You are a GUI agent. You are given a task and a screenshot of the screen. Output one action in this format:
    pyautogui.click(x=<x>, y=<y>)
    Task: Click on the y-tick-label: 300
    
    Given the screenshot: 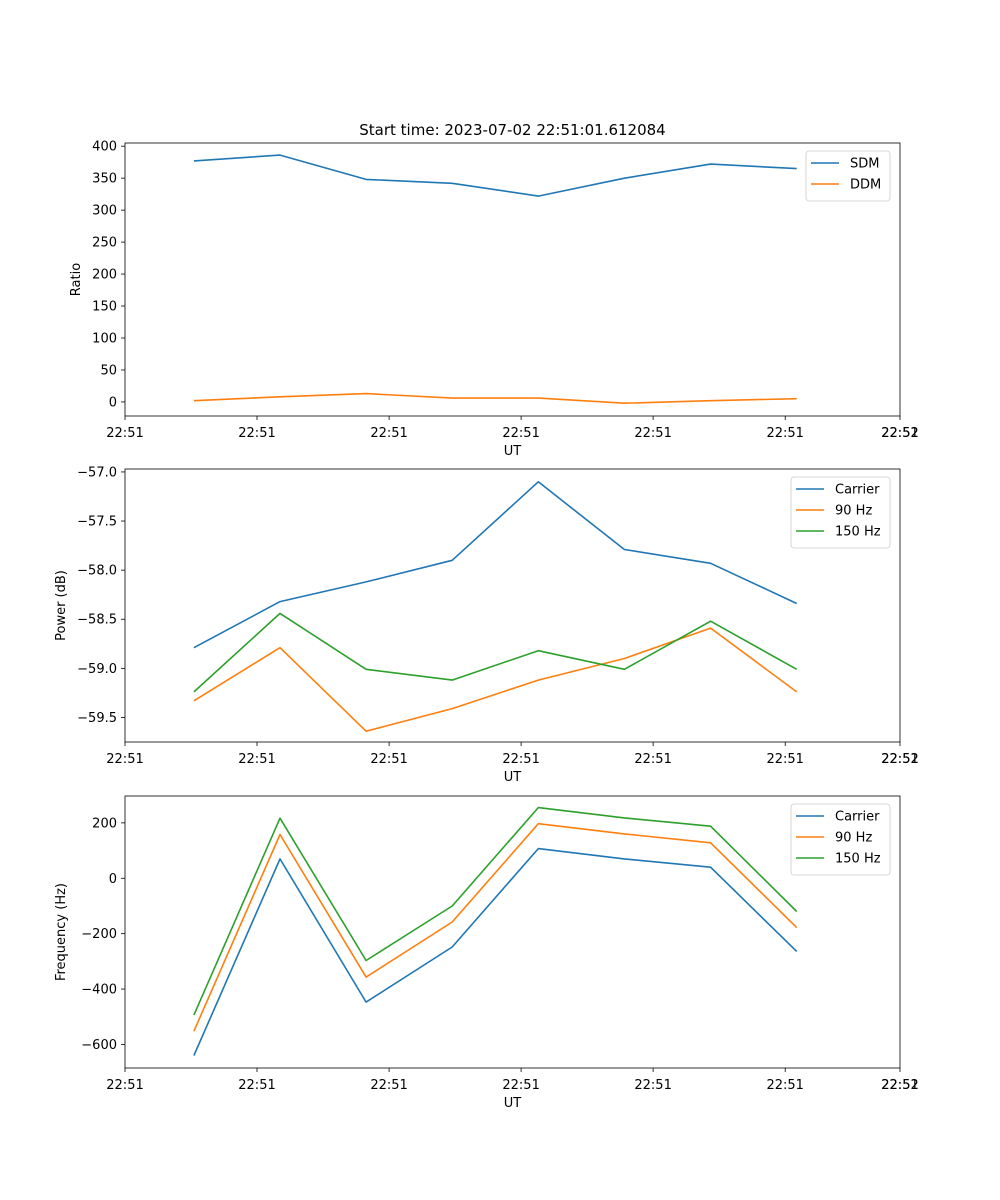 What is the action you would take?
    pyautogui.click(x=104, y=211)
    